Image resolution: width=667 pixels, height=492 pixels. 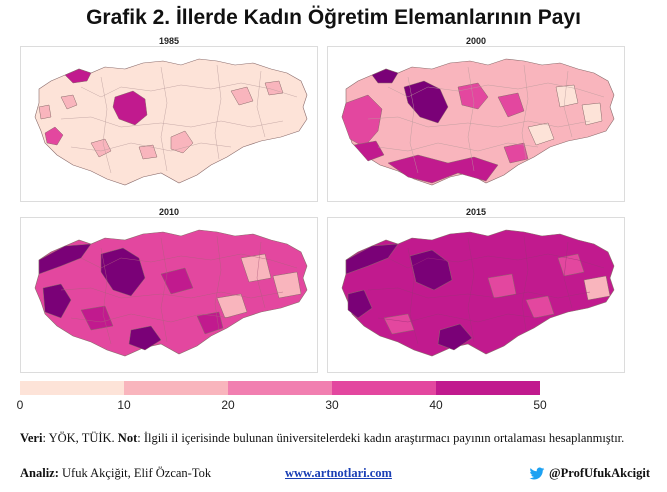 What do you see at coordinates (476, 212) in the screenshot?
I see `panel-year-2015: 2015` at bounding box center [476, 212].